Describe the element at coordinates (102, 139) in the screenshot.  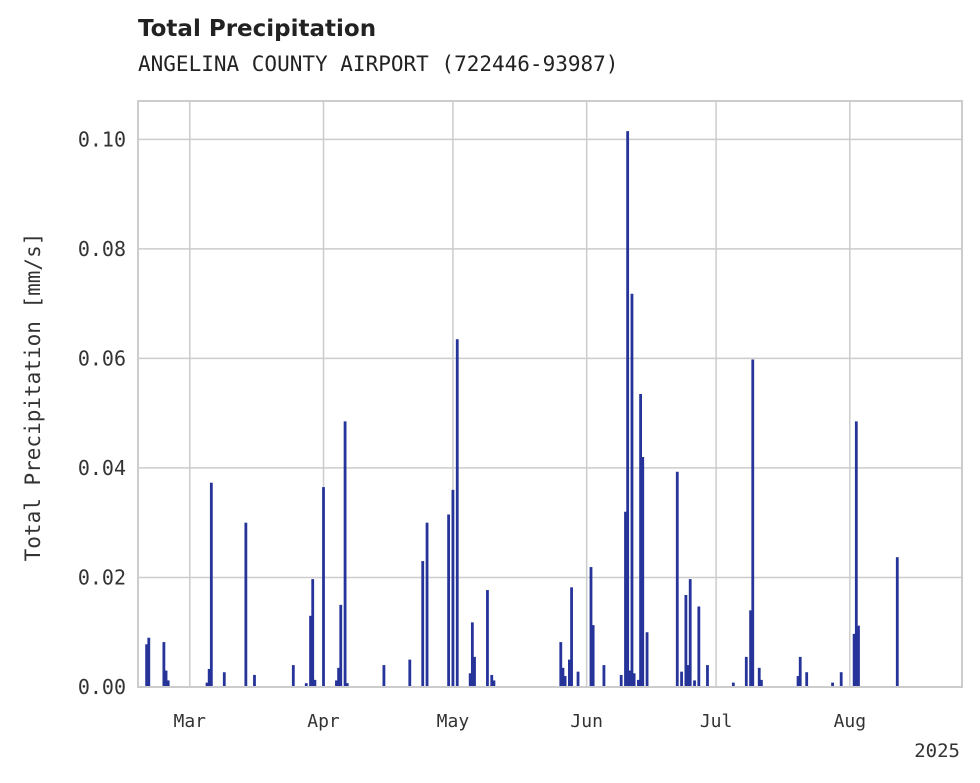
I see `y-tick-label: 0.10` at that location.